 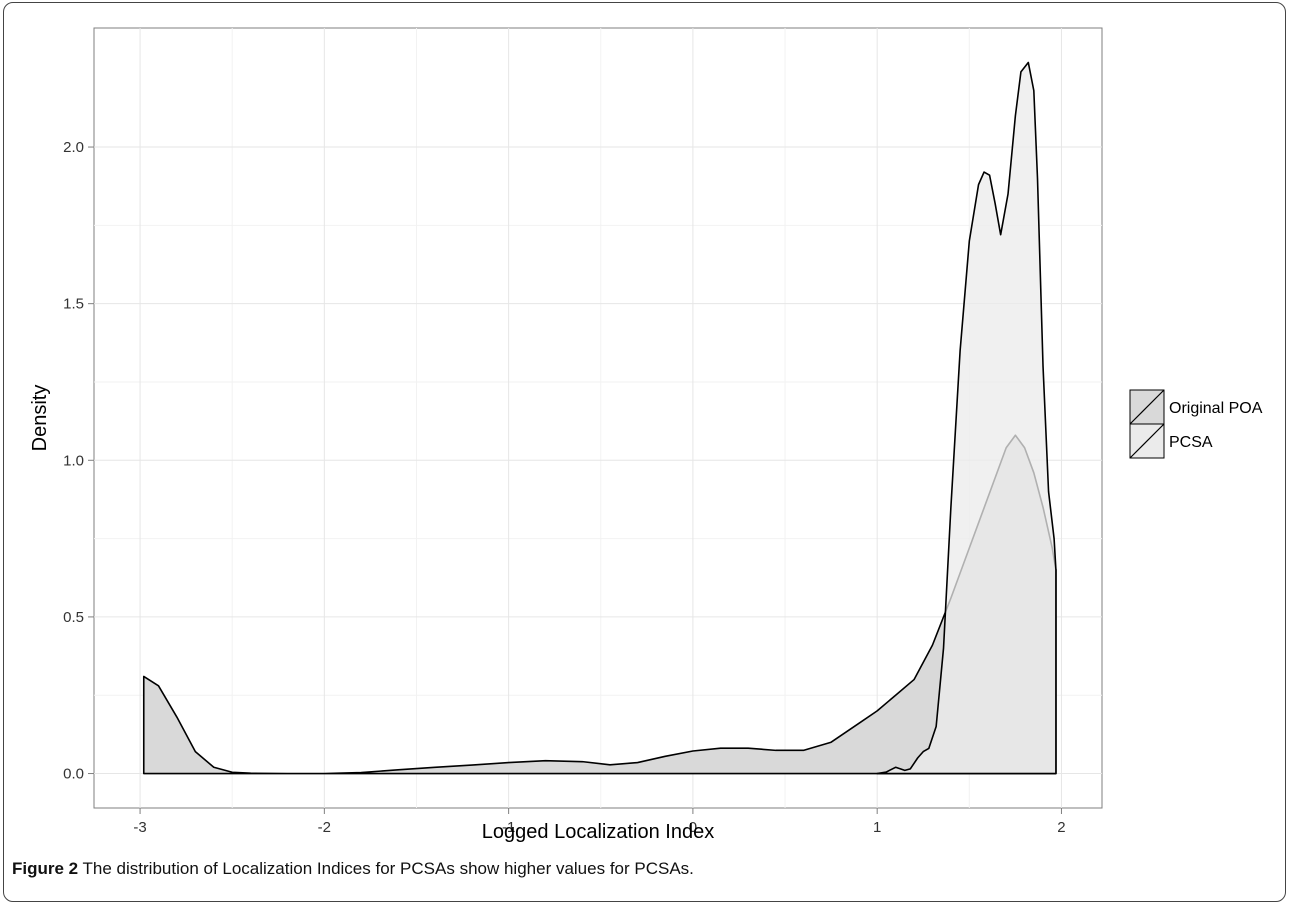 I want to click on y-tick-label: 0.0, so click(x=73, y=774).